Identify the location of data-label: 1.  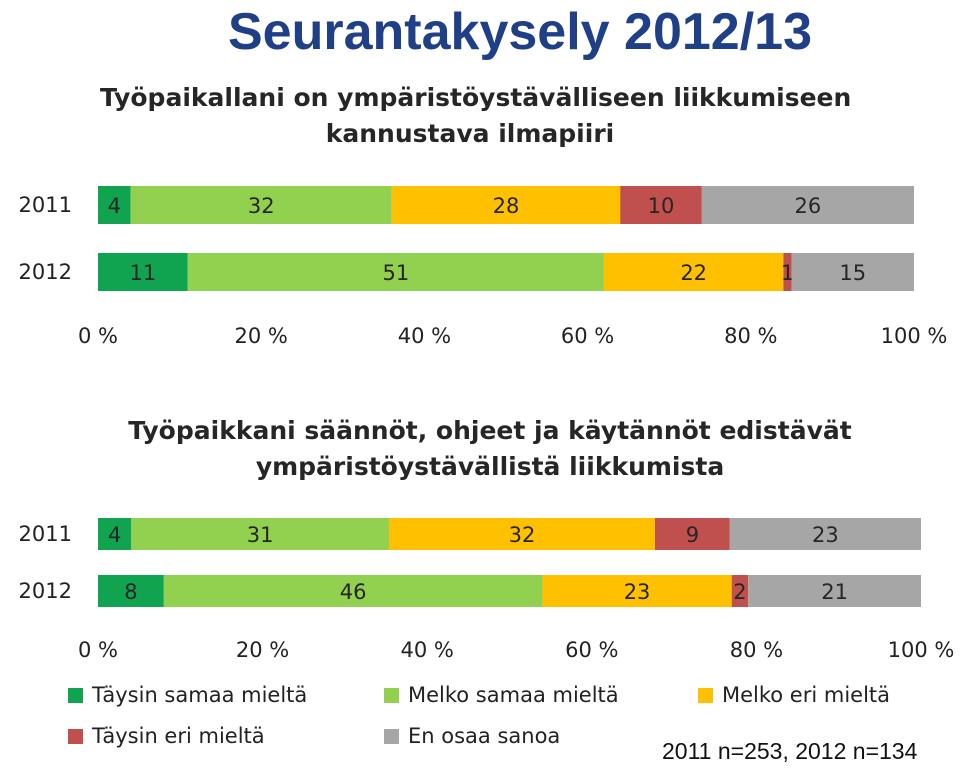
(787, 273).